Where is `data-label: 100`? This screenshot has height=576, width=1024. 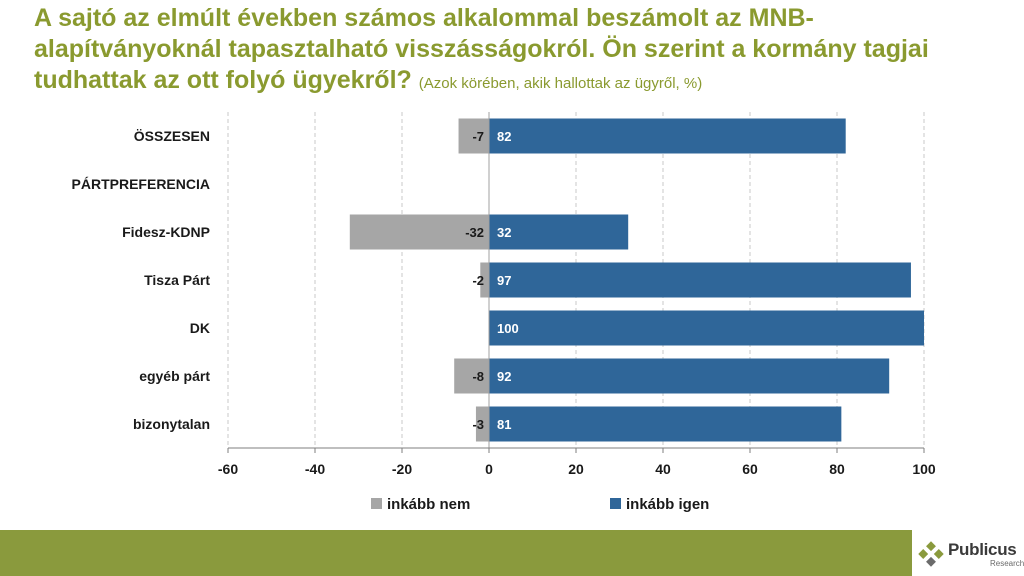
data-label: 100 is located at coordinates (508, 328).